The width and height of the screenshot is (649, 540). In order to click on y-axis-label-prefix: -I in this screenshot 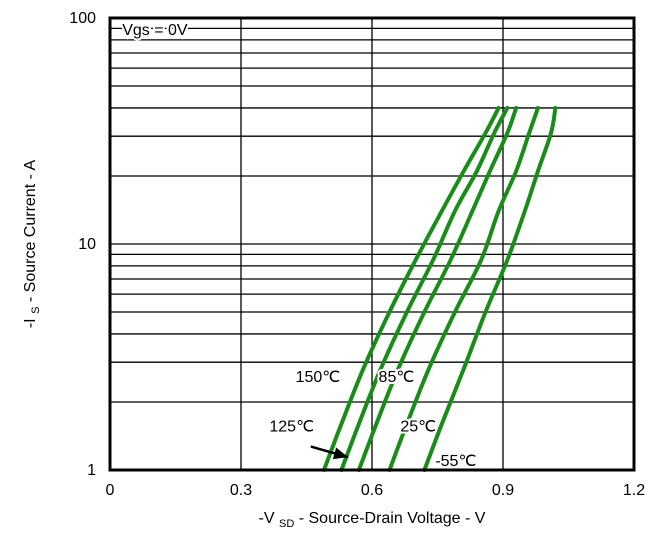, I will do `click(30, 323)`.